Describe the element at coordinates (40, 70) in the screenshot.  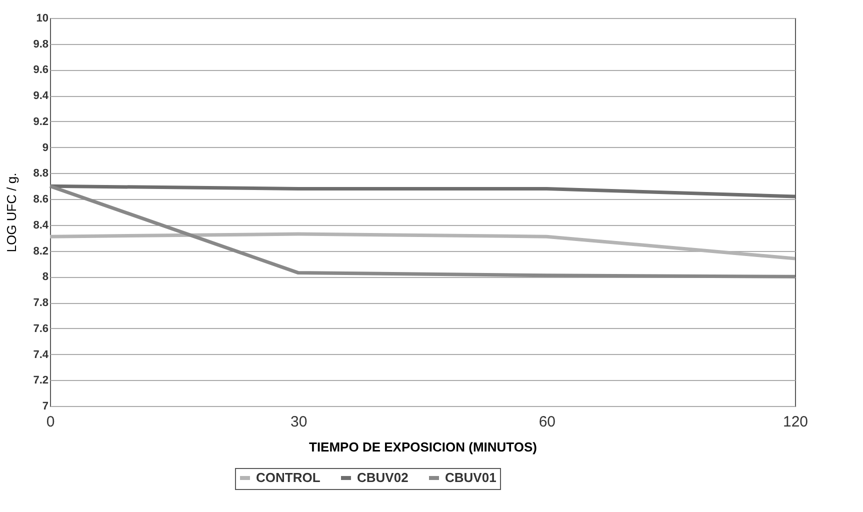
I see `y-tick-label: 9.6` at that location.